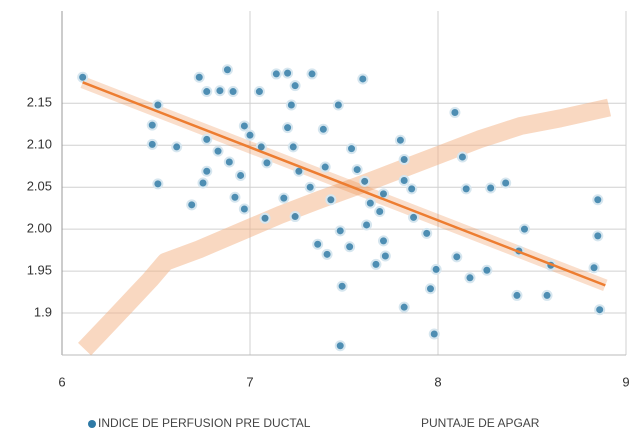 The image size is (633, 433). Describe the element at coordinates (249, 381) in the screenshot. I see `x-tick-label: 7` at that location.